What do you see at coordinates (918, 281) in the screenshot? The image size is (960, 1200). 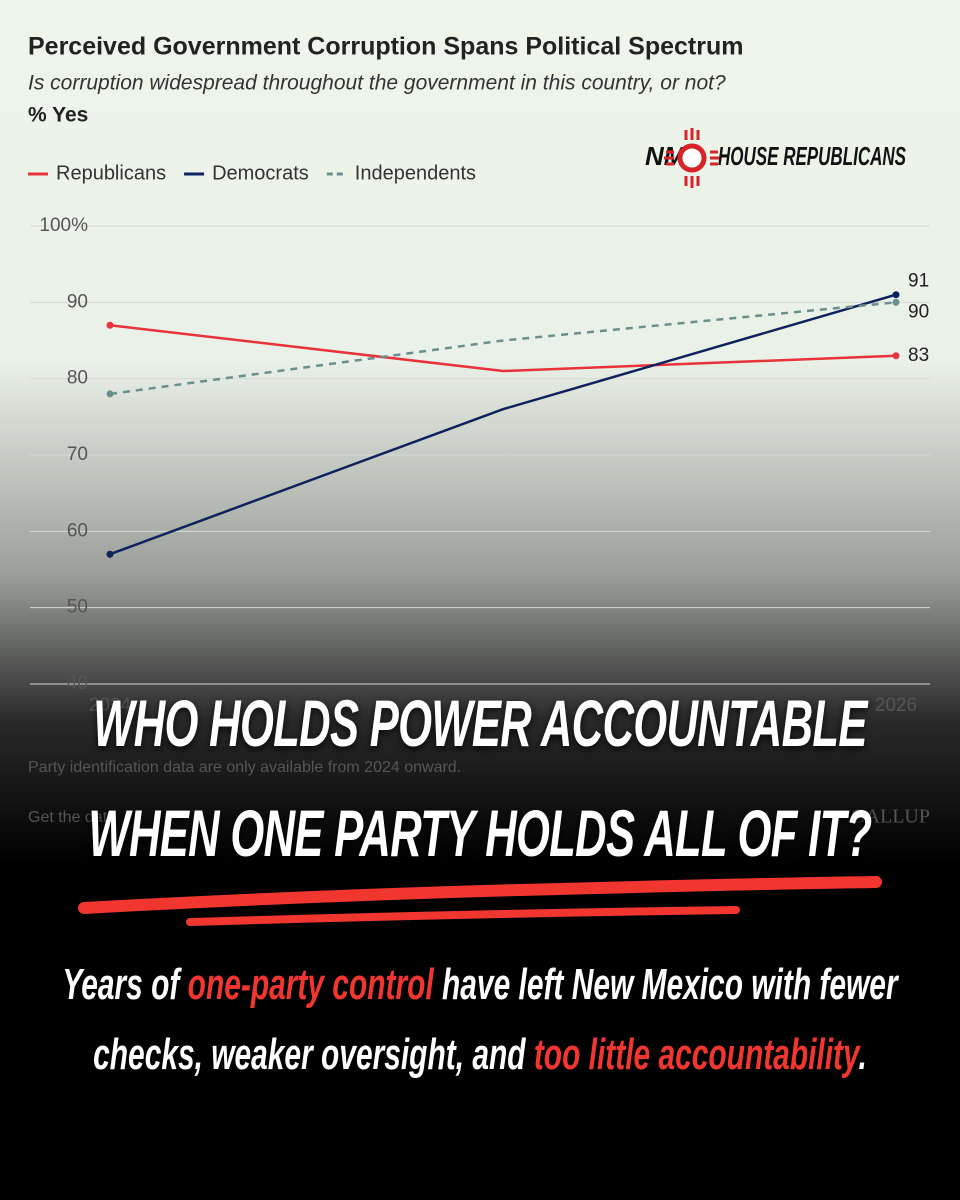 I see `data-label: 91` at bounding box center [918, 281].